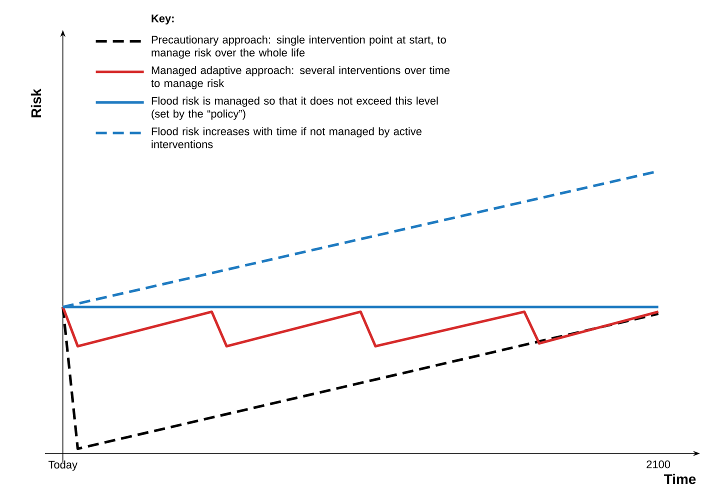  Describe the element at coordinates (299, 47) in the screenshot. I see `legend-label: Precautionary approach: single intervention point at start, to manage risk over the whole life` at that location.